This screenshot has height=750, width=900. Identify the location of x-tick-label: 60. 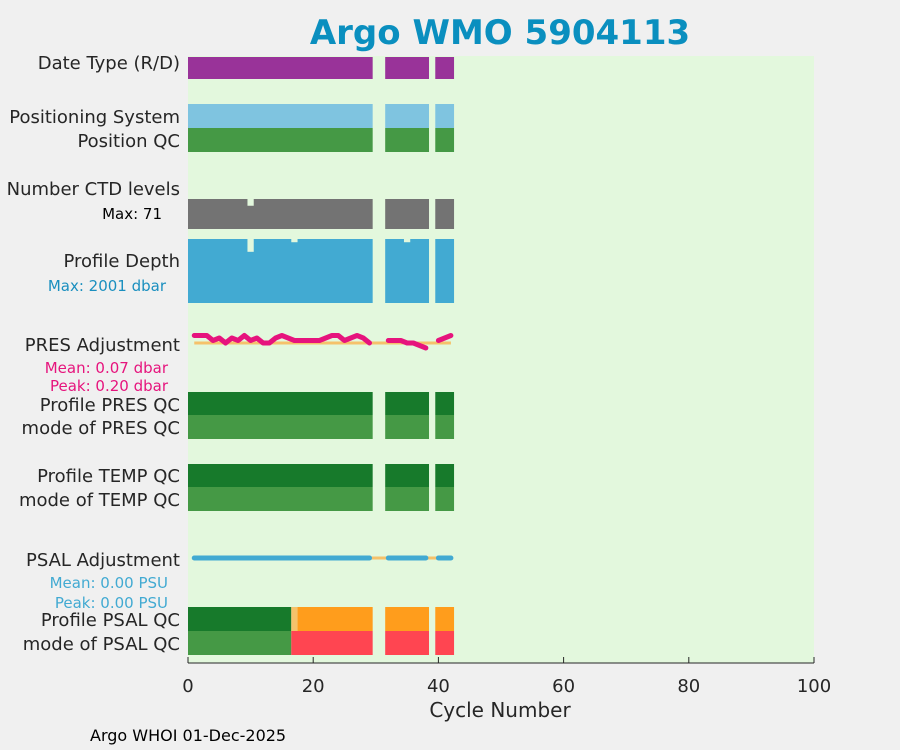
(563, 686).